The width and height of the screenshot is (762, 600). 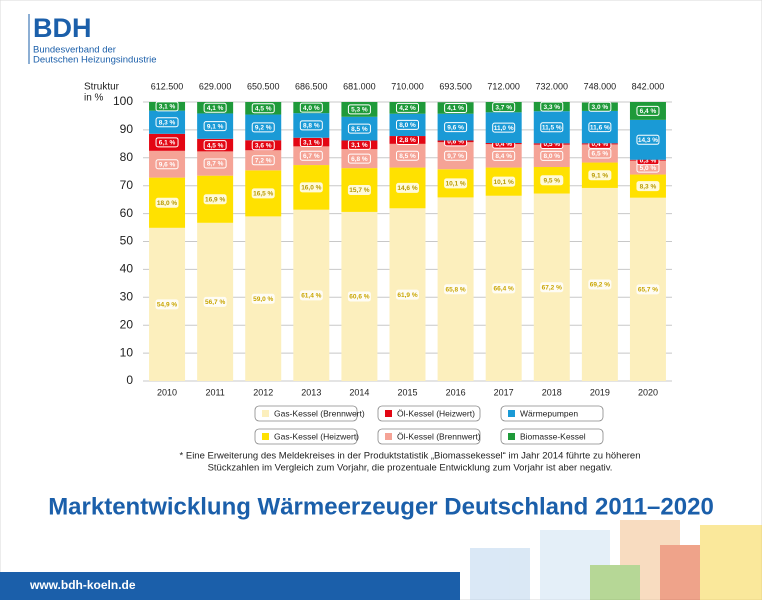 What do you see at coordinates (215, 199) in the screenshot?
I see `value-label: 16,9 %` at bounding box center [215, 199].